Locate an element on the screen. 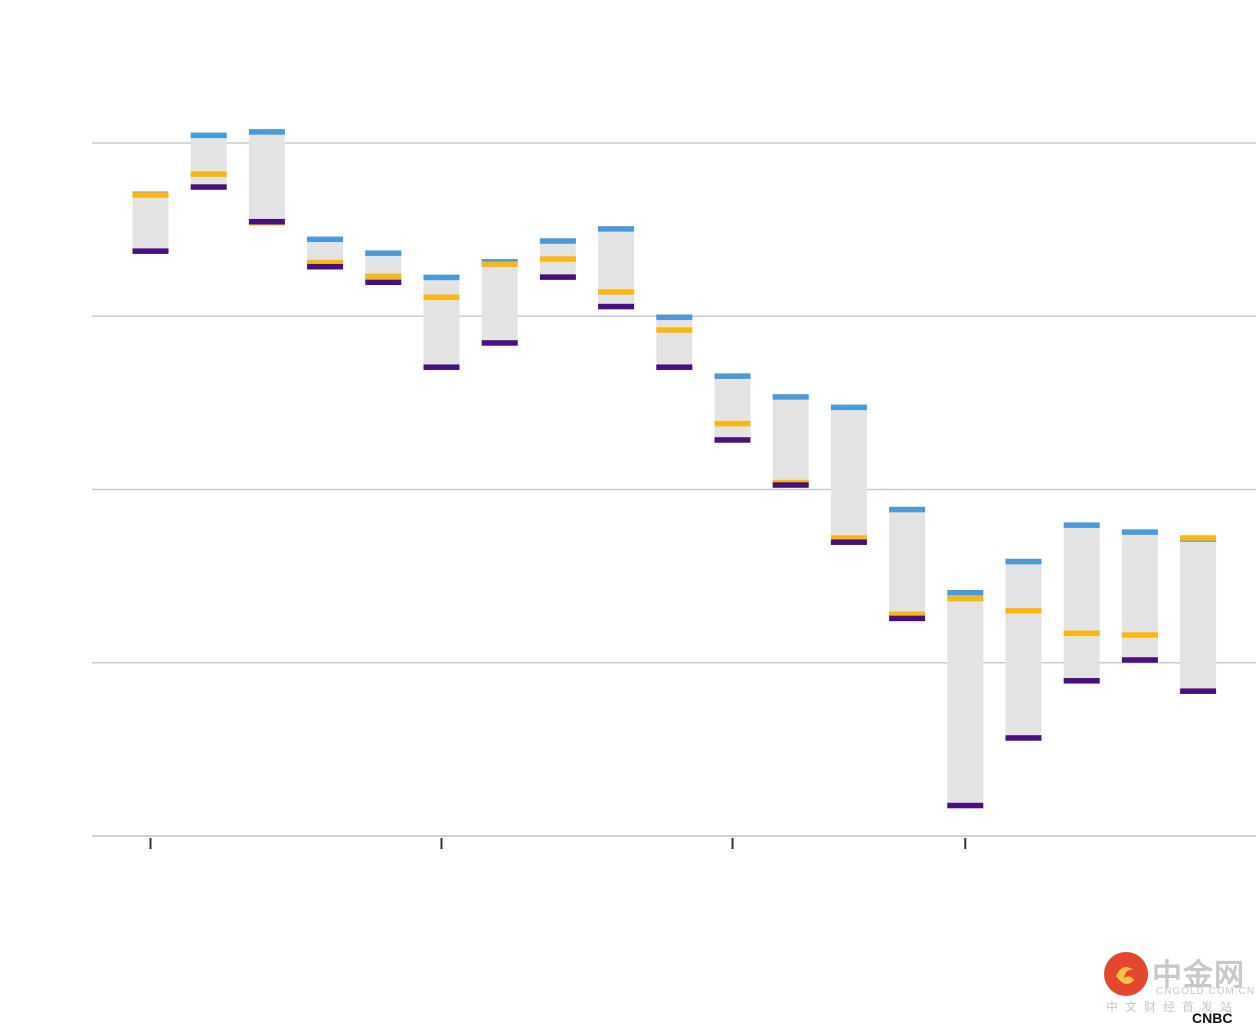 This screenshot has height=1026, width=1260. cnbc-brand: CNBC is located at coordinates (1212, 1018).